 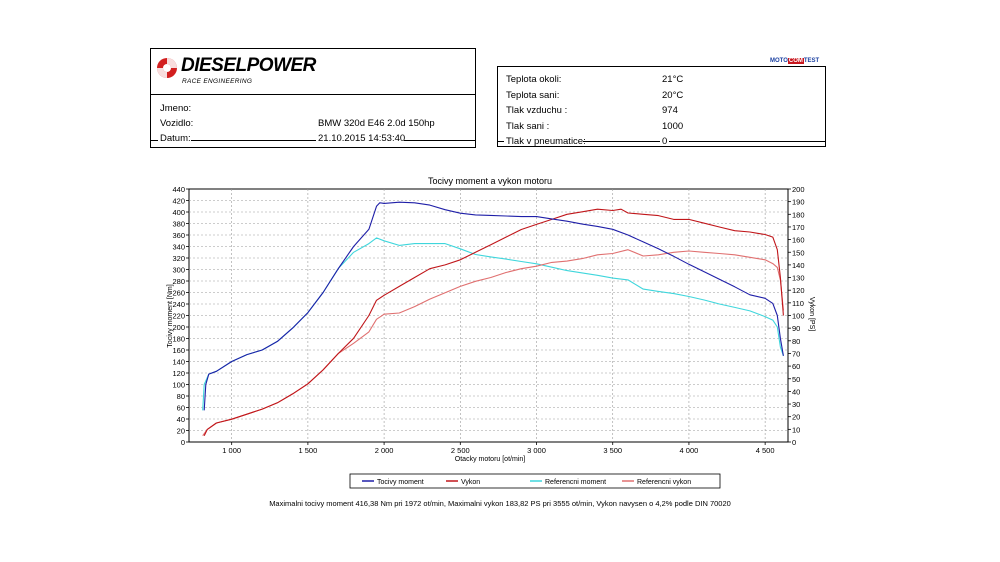 What do you see at coordinates (167, 68) in the screenshot?
I see `dieselpower-logo-icon` at bounding box center [167, 68].